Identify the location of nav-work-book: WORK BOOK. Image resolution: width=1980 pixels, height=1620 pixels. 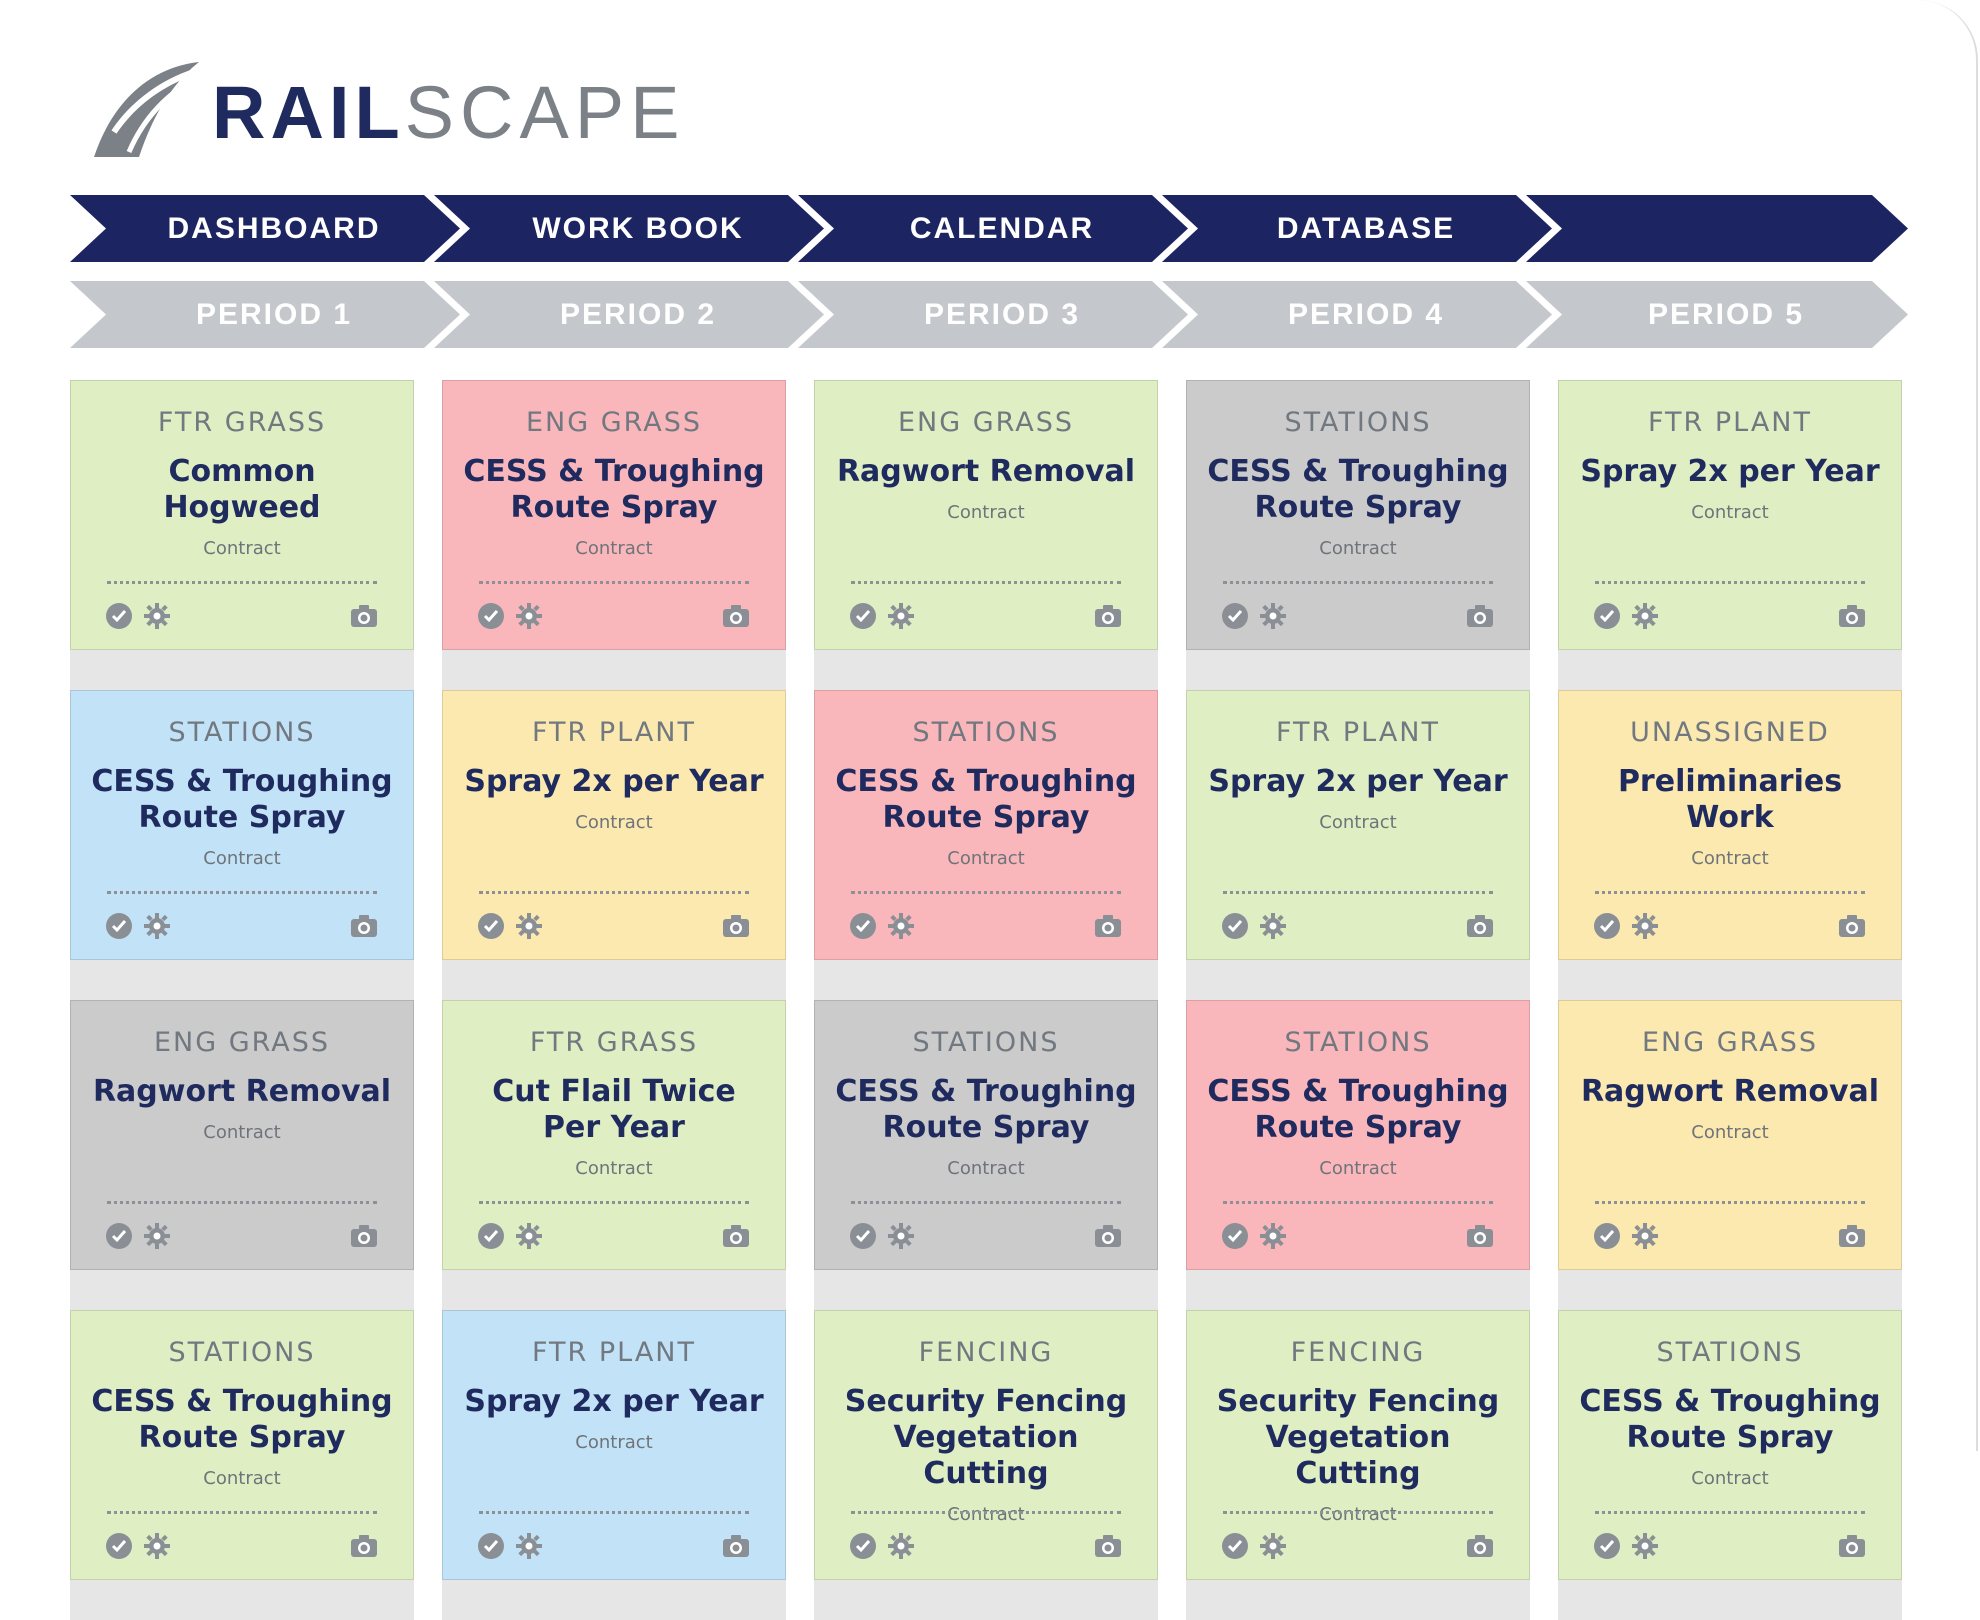
(629, 228).